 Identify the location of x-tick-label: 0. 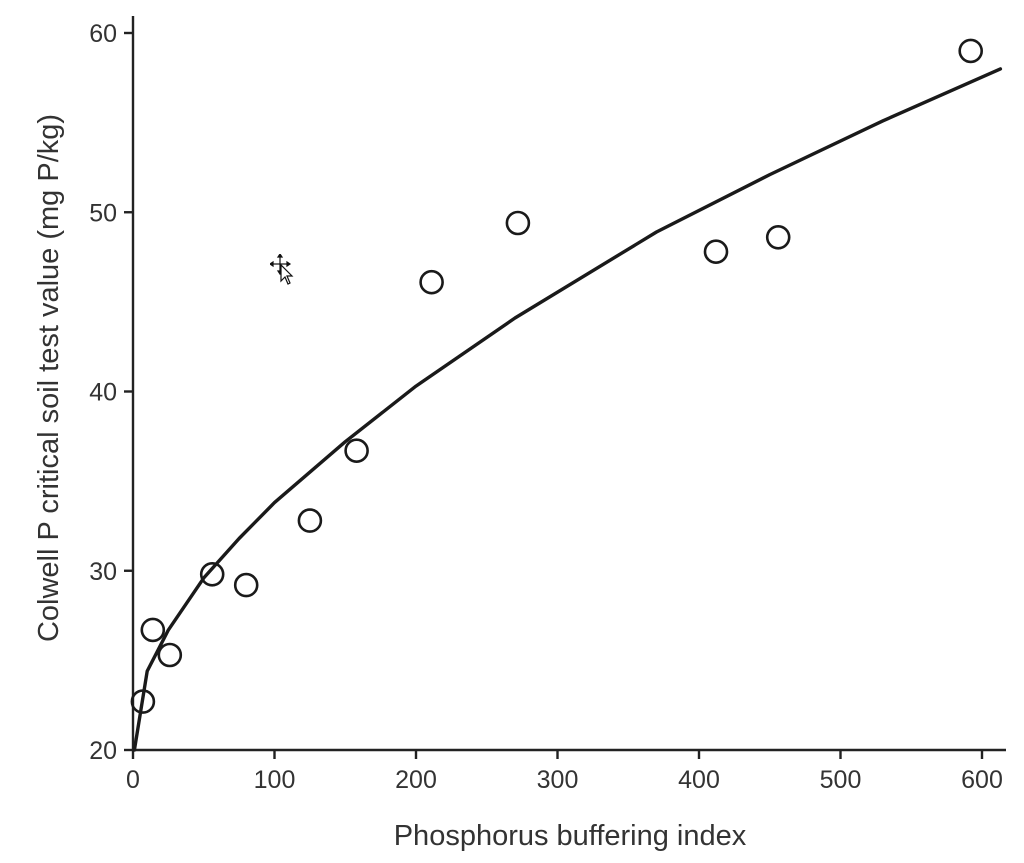
(133, 780).